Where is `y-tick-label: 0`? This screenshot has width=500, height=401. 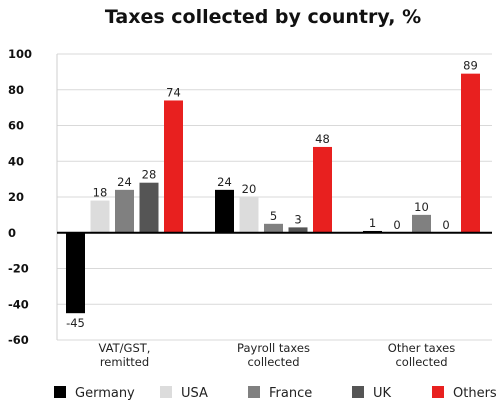
y-tick-label: 0 is located at coordinates (12, 233).